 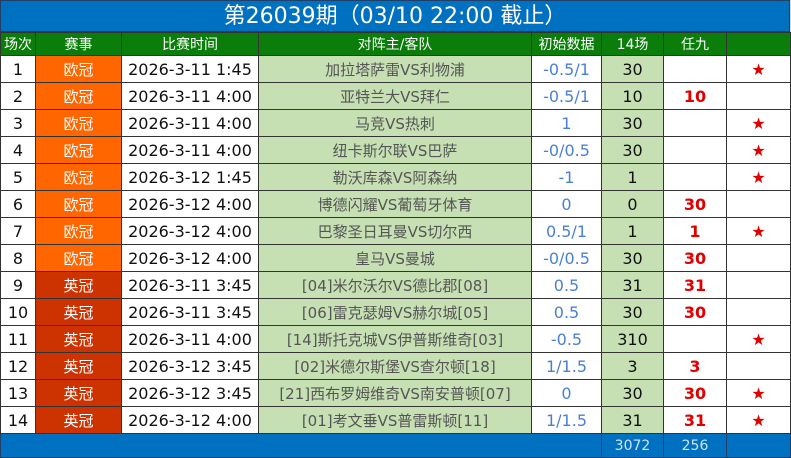 I want to click on header-league: 赛事, so click(x=78, y=44).